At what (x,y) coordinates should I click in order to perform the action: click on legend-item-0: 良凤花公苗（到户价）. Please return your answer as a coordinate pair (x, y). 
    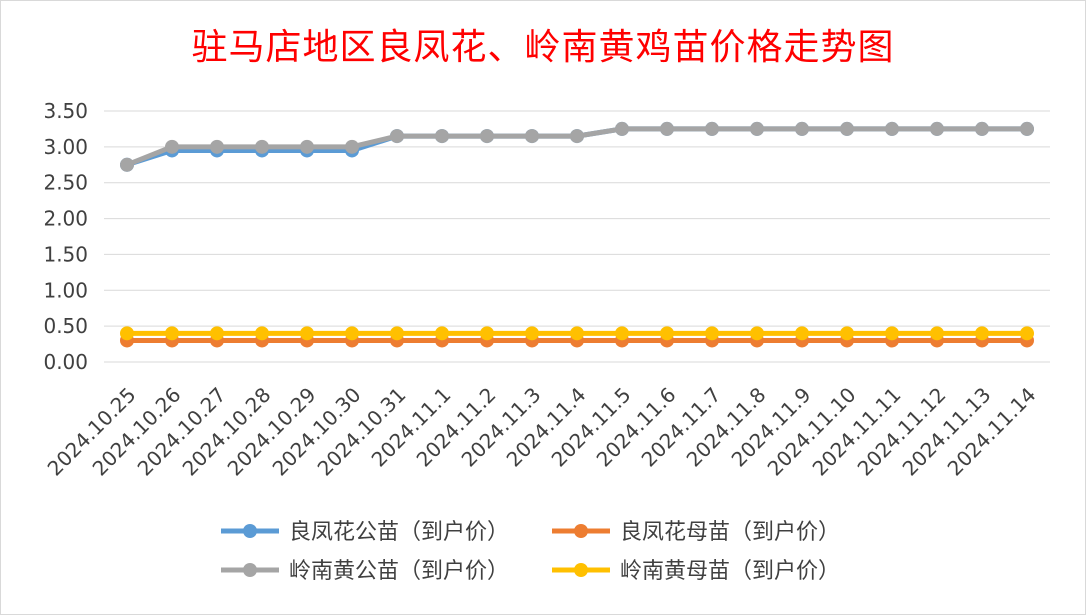
    Looking at the image, I should click on (365, 532).